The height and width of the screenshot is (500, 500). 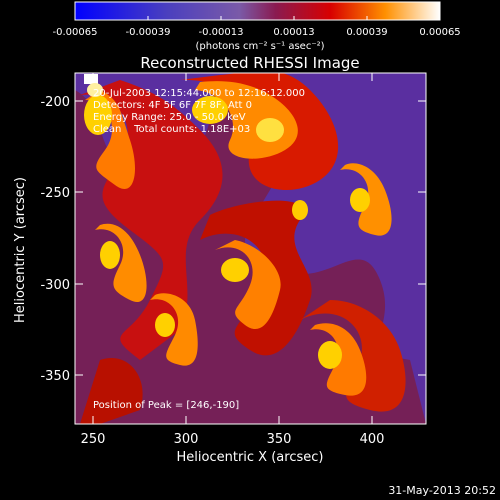 I want to click on x-tick-label: 300, so click(x=186, y=439).